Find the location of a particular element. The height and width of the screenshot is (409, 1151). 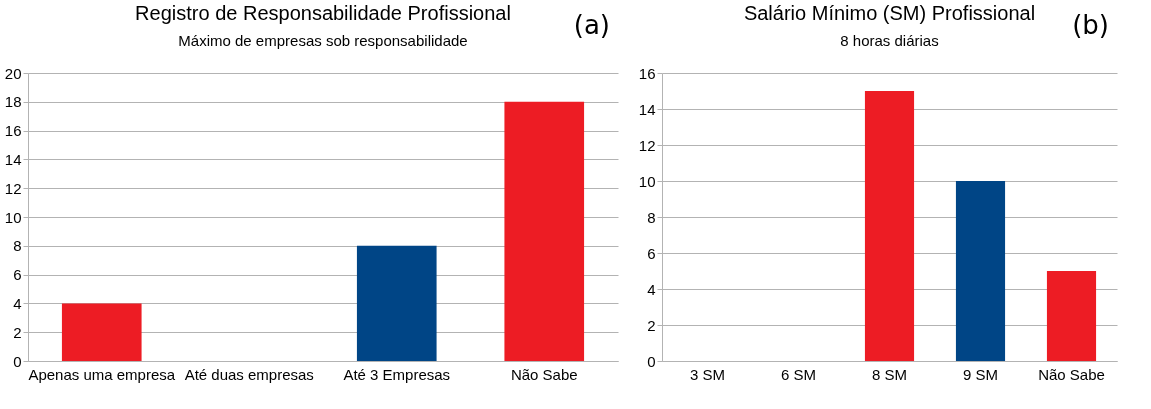

chart-subtitle: Máximo de empresas sob responsabilidade is located at coordinates (323, 40).